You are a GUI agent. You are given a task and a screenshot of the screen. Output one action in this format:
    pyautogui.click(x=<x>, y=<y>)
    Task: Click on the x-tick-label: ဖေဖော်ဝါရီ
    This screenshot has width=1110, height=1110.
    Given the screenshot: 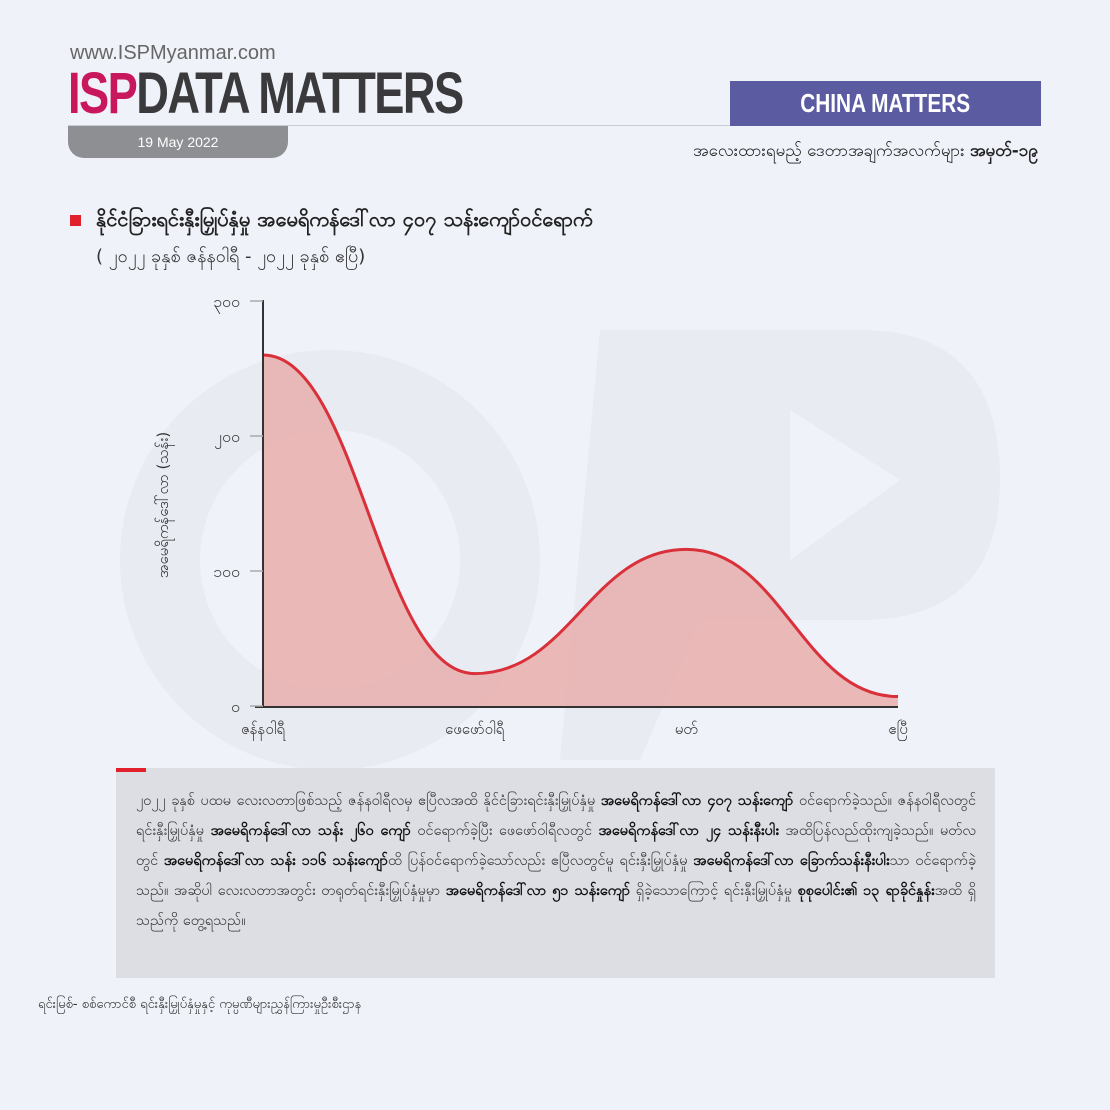 What is the action you would take?
    pyautogui.click(x=475, y=730)
    